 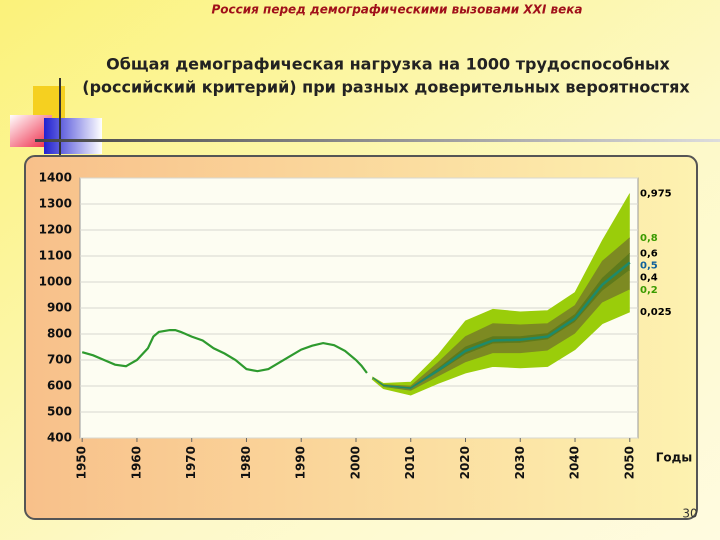 What do you see at coordinates (224, 351) in the screenshot?
I see `history-line` at bounding box center [224, 351].